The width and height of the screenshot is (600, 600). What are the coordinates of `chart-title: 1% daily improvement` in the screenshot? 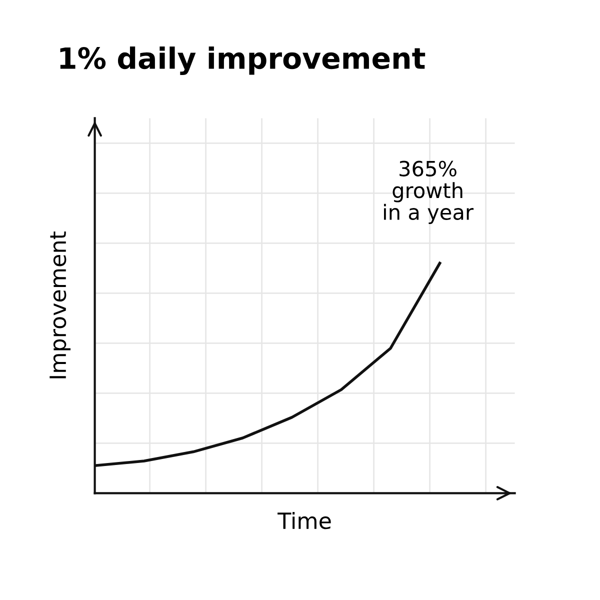 It's located at (243, 60).